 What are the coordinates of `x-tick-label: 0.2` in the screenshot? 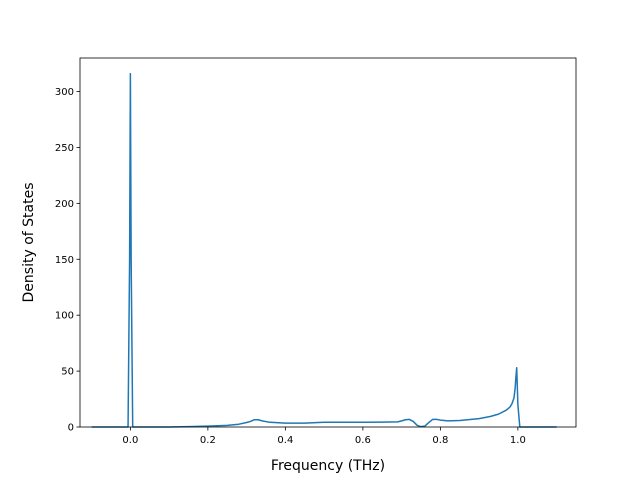 It's located at (208, 440).